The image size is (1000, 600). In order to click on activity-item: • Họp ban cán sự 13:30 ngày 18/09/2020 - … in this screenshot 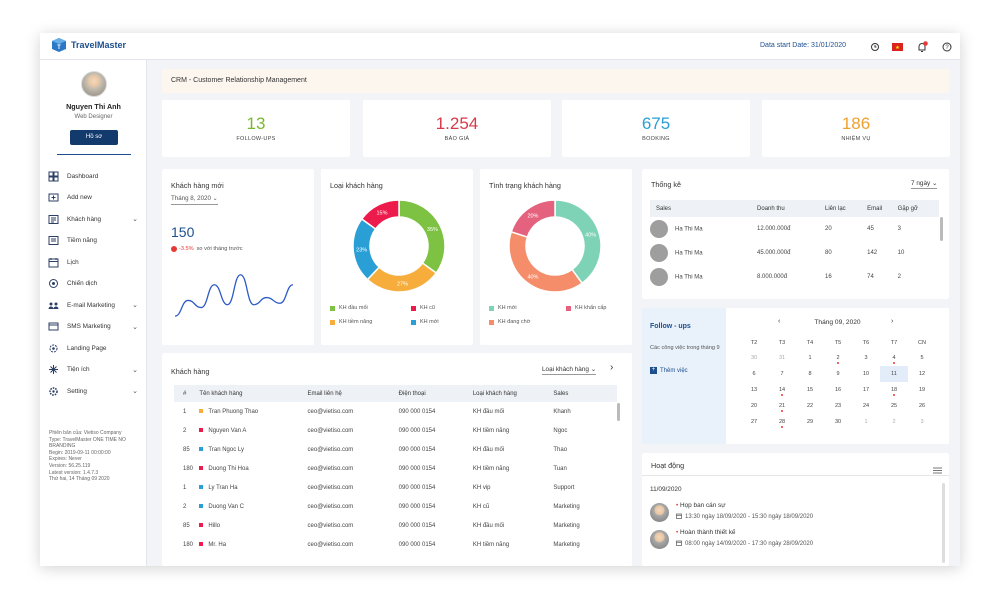, I will do `click(790, 513)`.